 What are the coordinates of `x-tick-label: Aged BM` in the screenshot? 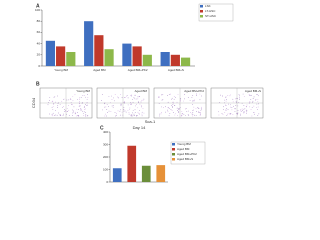 It's located at (99, 70).